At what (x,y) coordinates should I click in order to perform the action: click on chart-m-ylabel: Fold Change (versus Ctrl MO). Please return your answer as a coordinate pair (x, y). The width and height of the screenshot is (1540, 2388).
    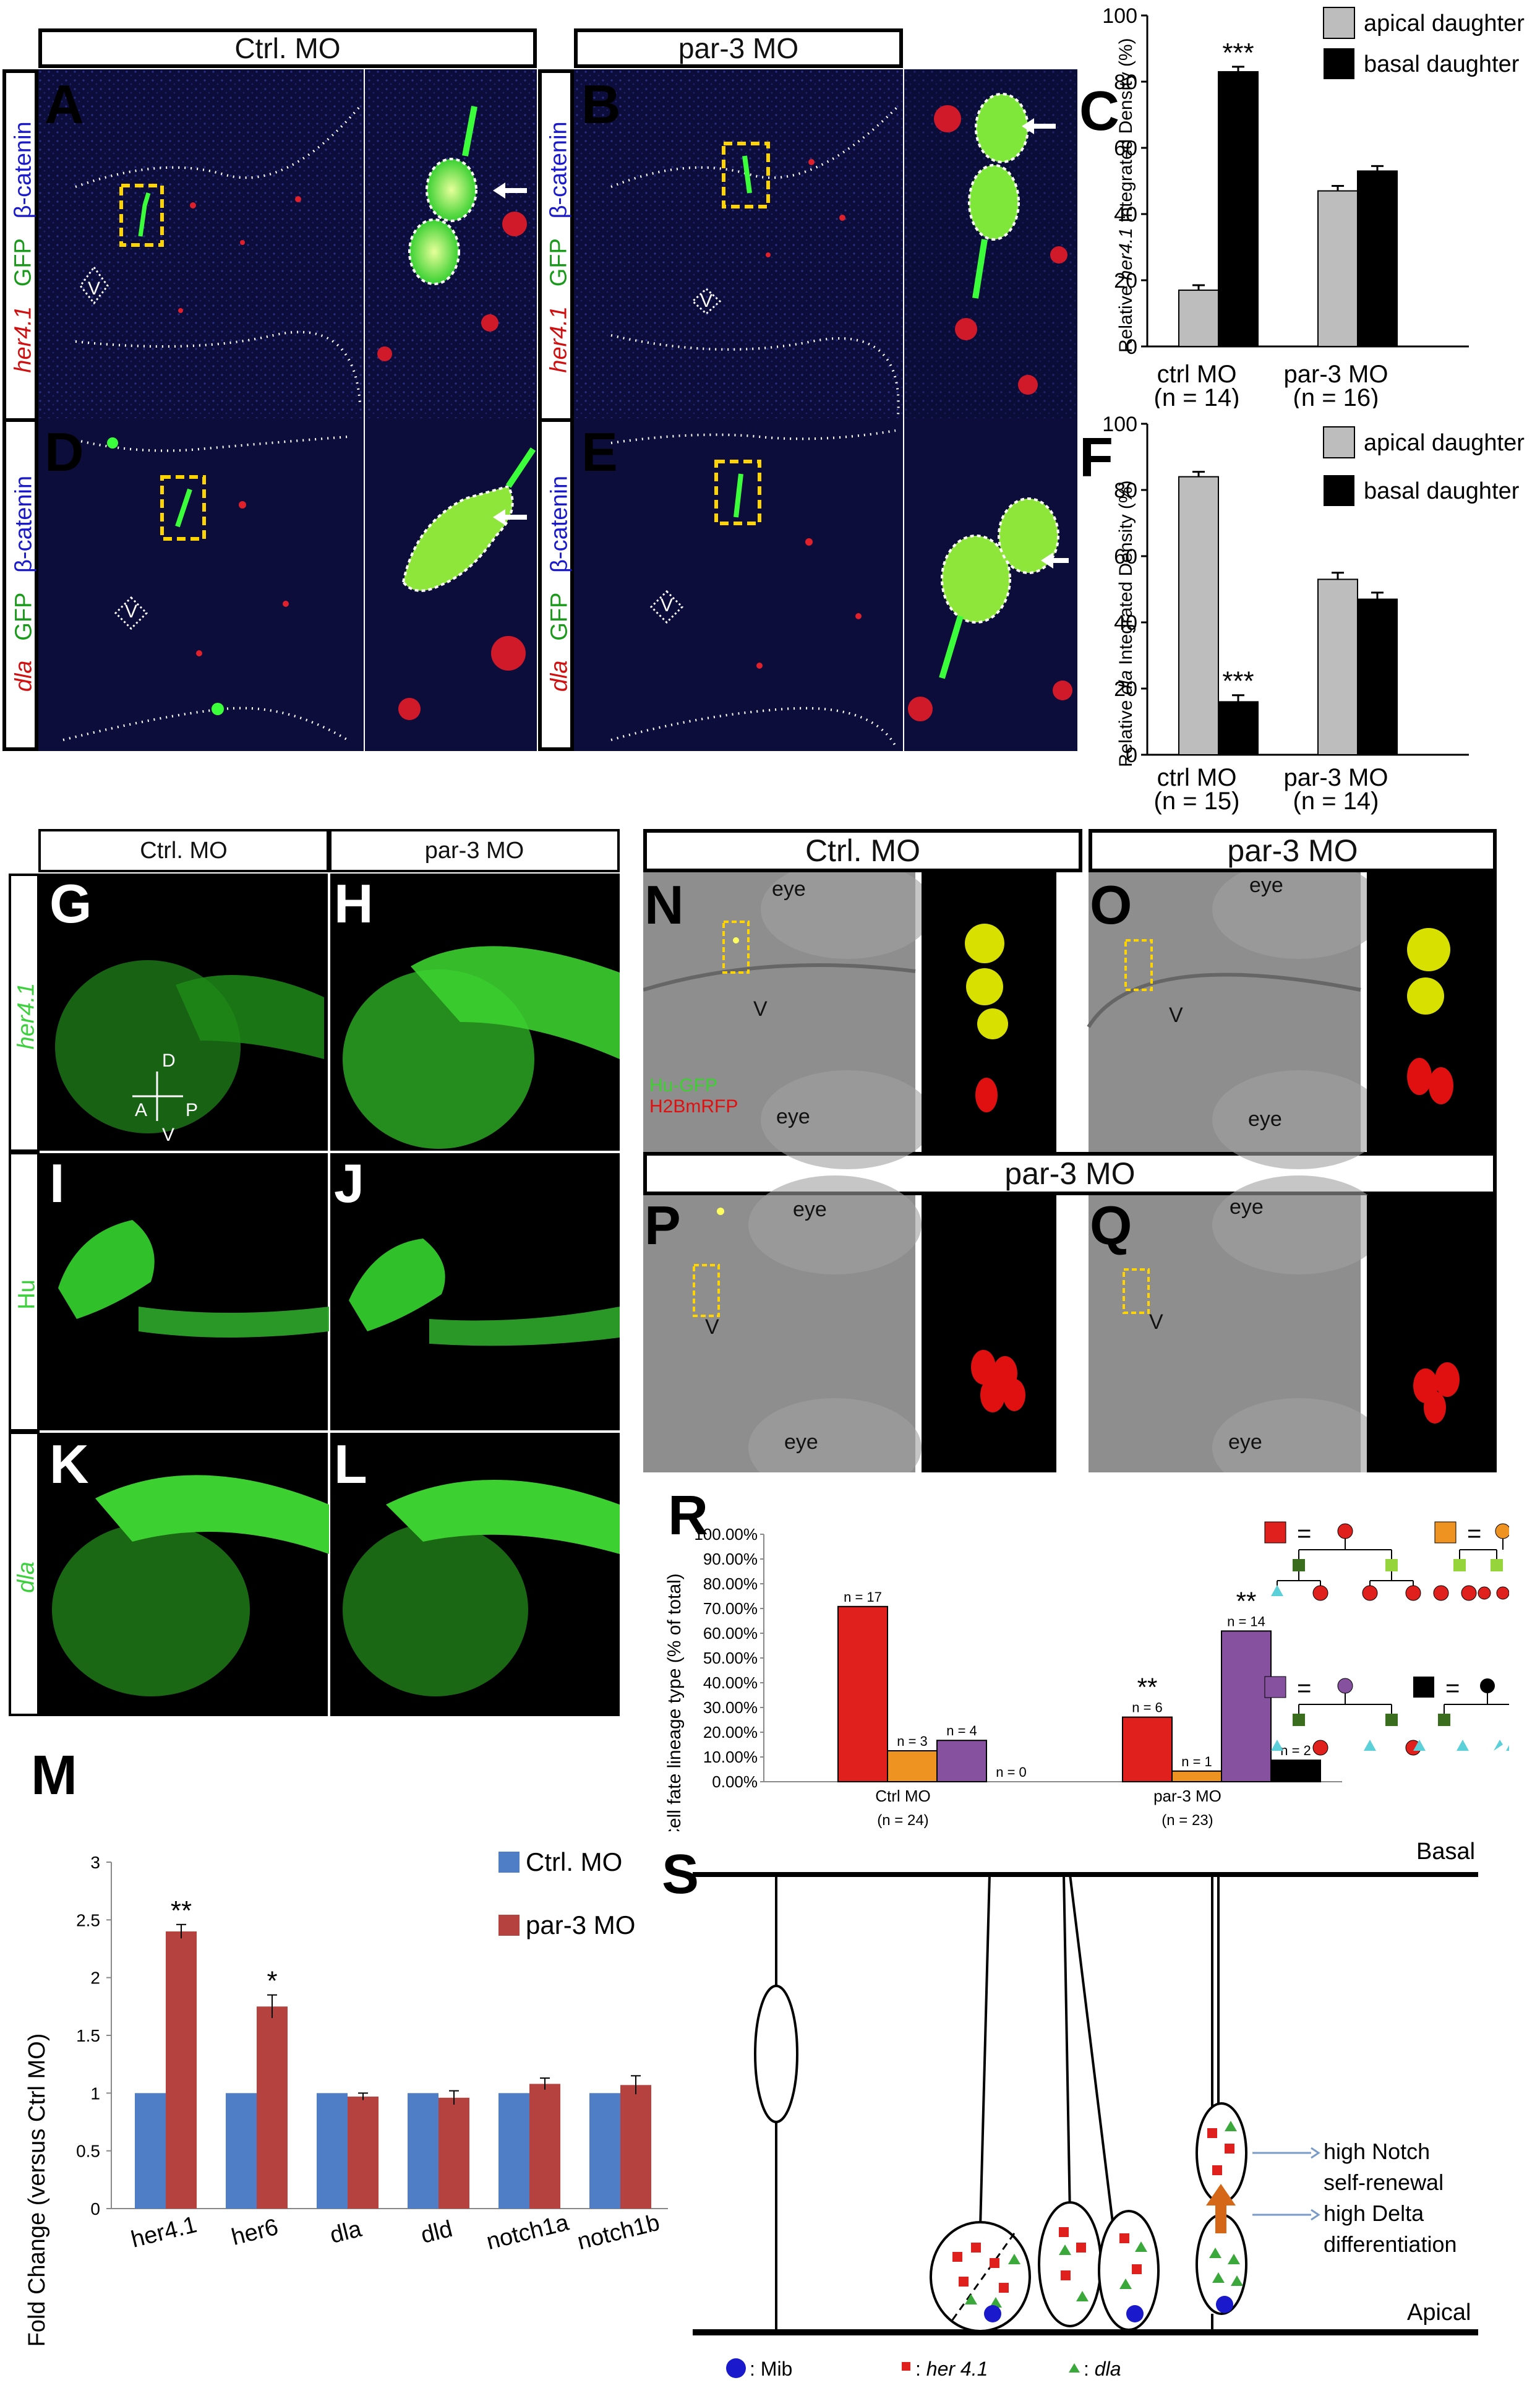
    Looking at the image, I should click on (37, 2190).